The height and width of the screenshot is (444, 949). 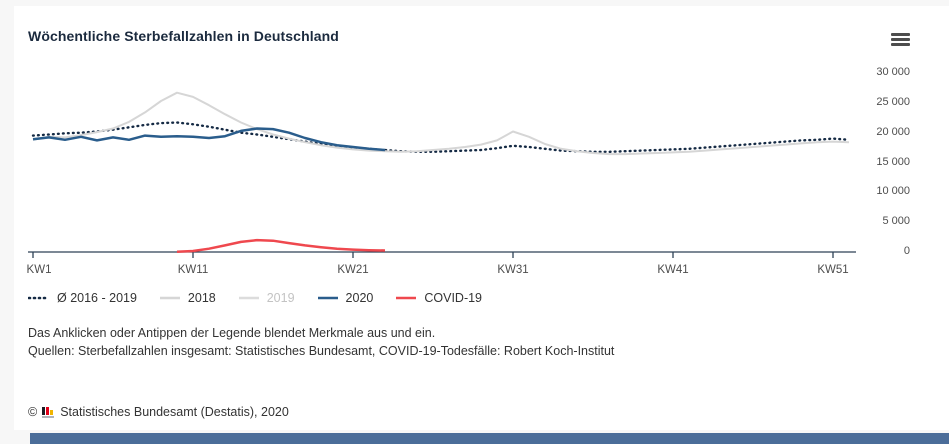 I want to click on legend-item--2016-2019: Ø 2016 - 2019, so click(x=82, y=298).